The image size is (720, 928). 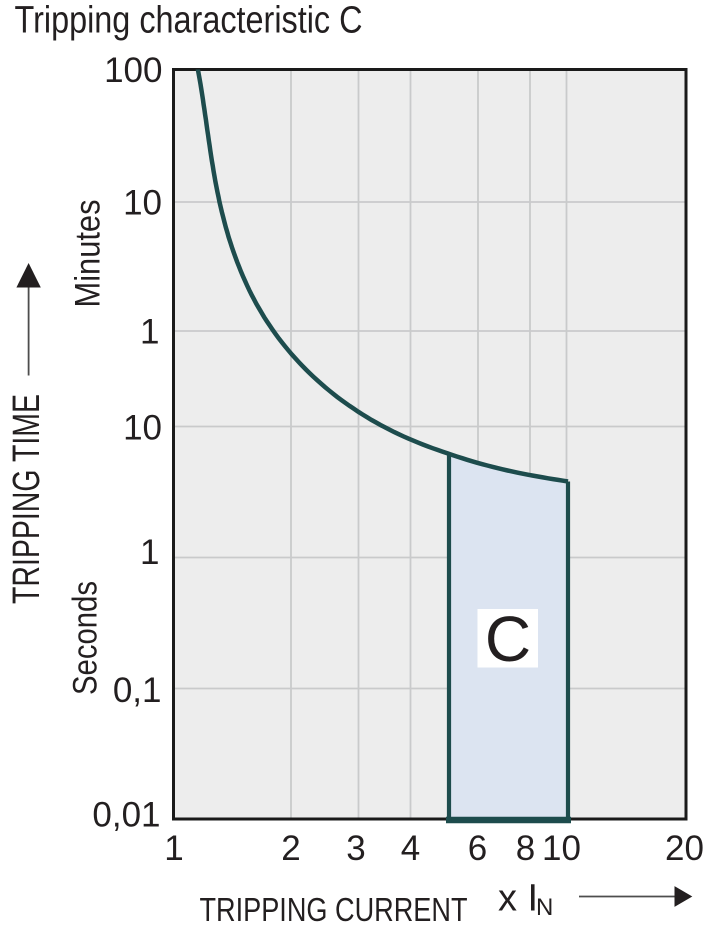 I want to click on svg-text: Tripping characteristic C, so click(x=189, y=21).